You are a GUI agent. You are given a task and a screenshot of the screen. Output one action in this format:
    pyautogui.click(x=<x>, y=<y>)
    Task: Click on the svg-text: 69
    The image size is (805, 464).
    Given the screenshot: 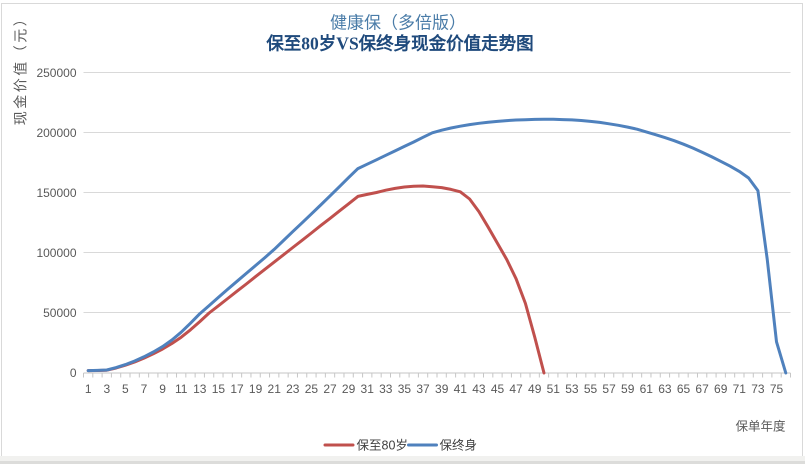 What is the action you would take?
    pyautogui.click(x=721, y=389)
    